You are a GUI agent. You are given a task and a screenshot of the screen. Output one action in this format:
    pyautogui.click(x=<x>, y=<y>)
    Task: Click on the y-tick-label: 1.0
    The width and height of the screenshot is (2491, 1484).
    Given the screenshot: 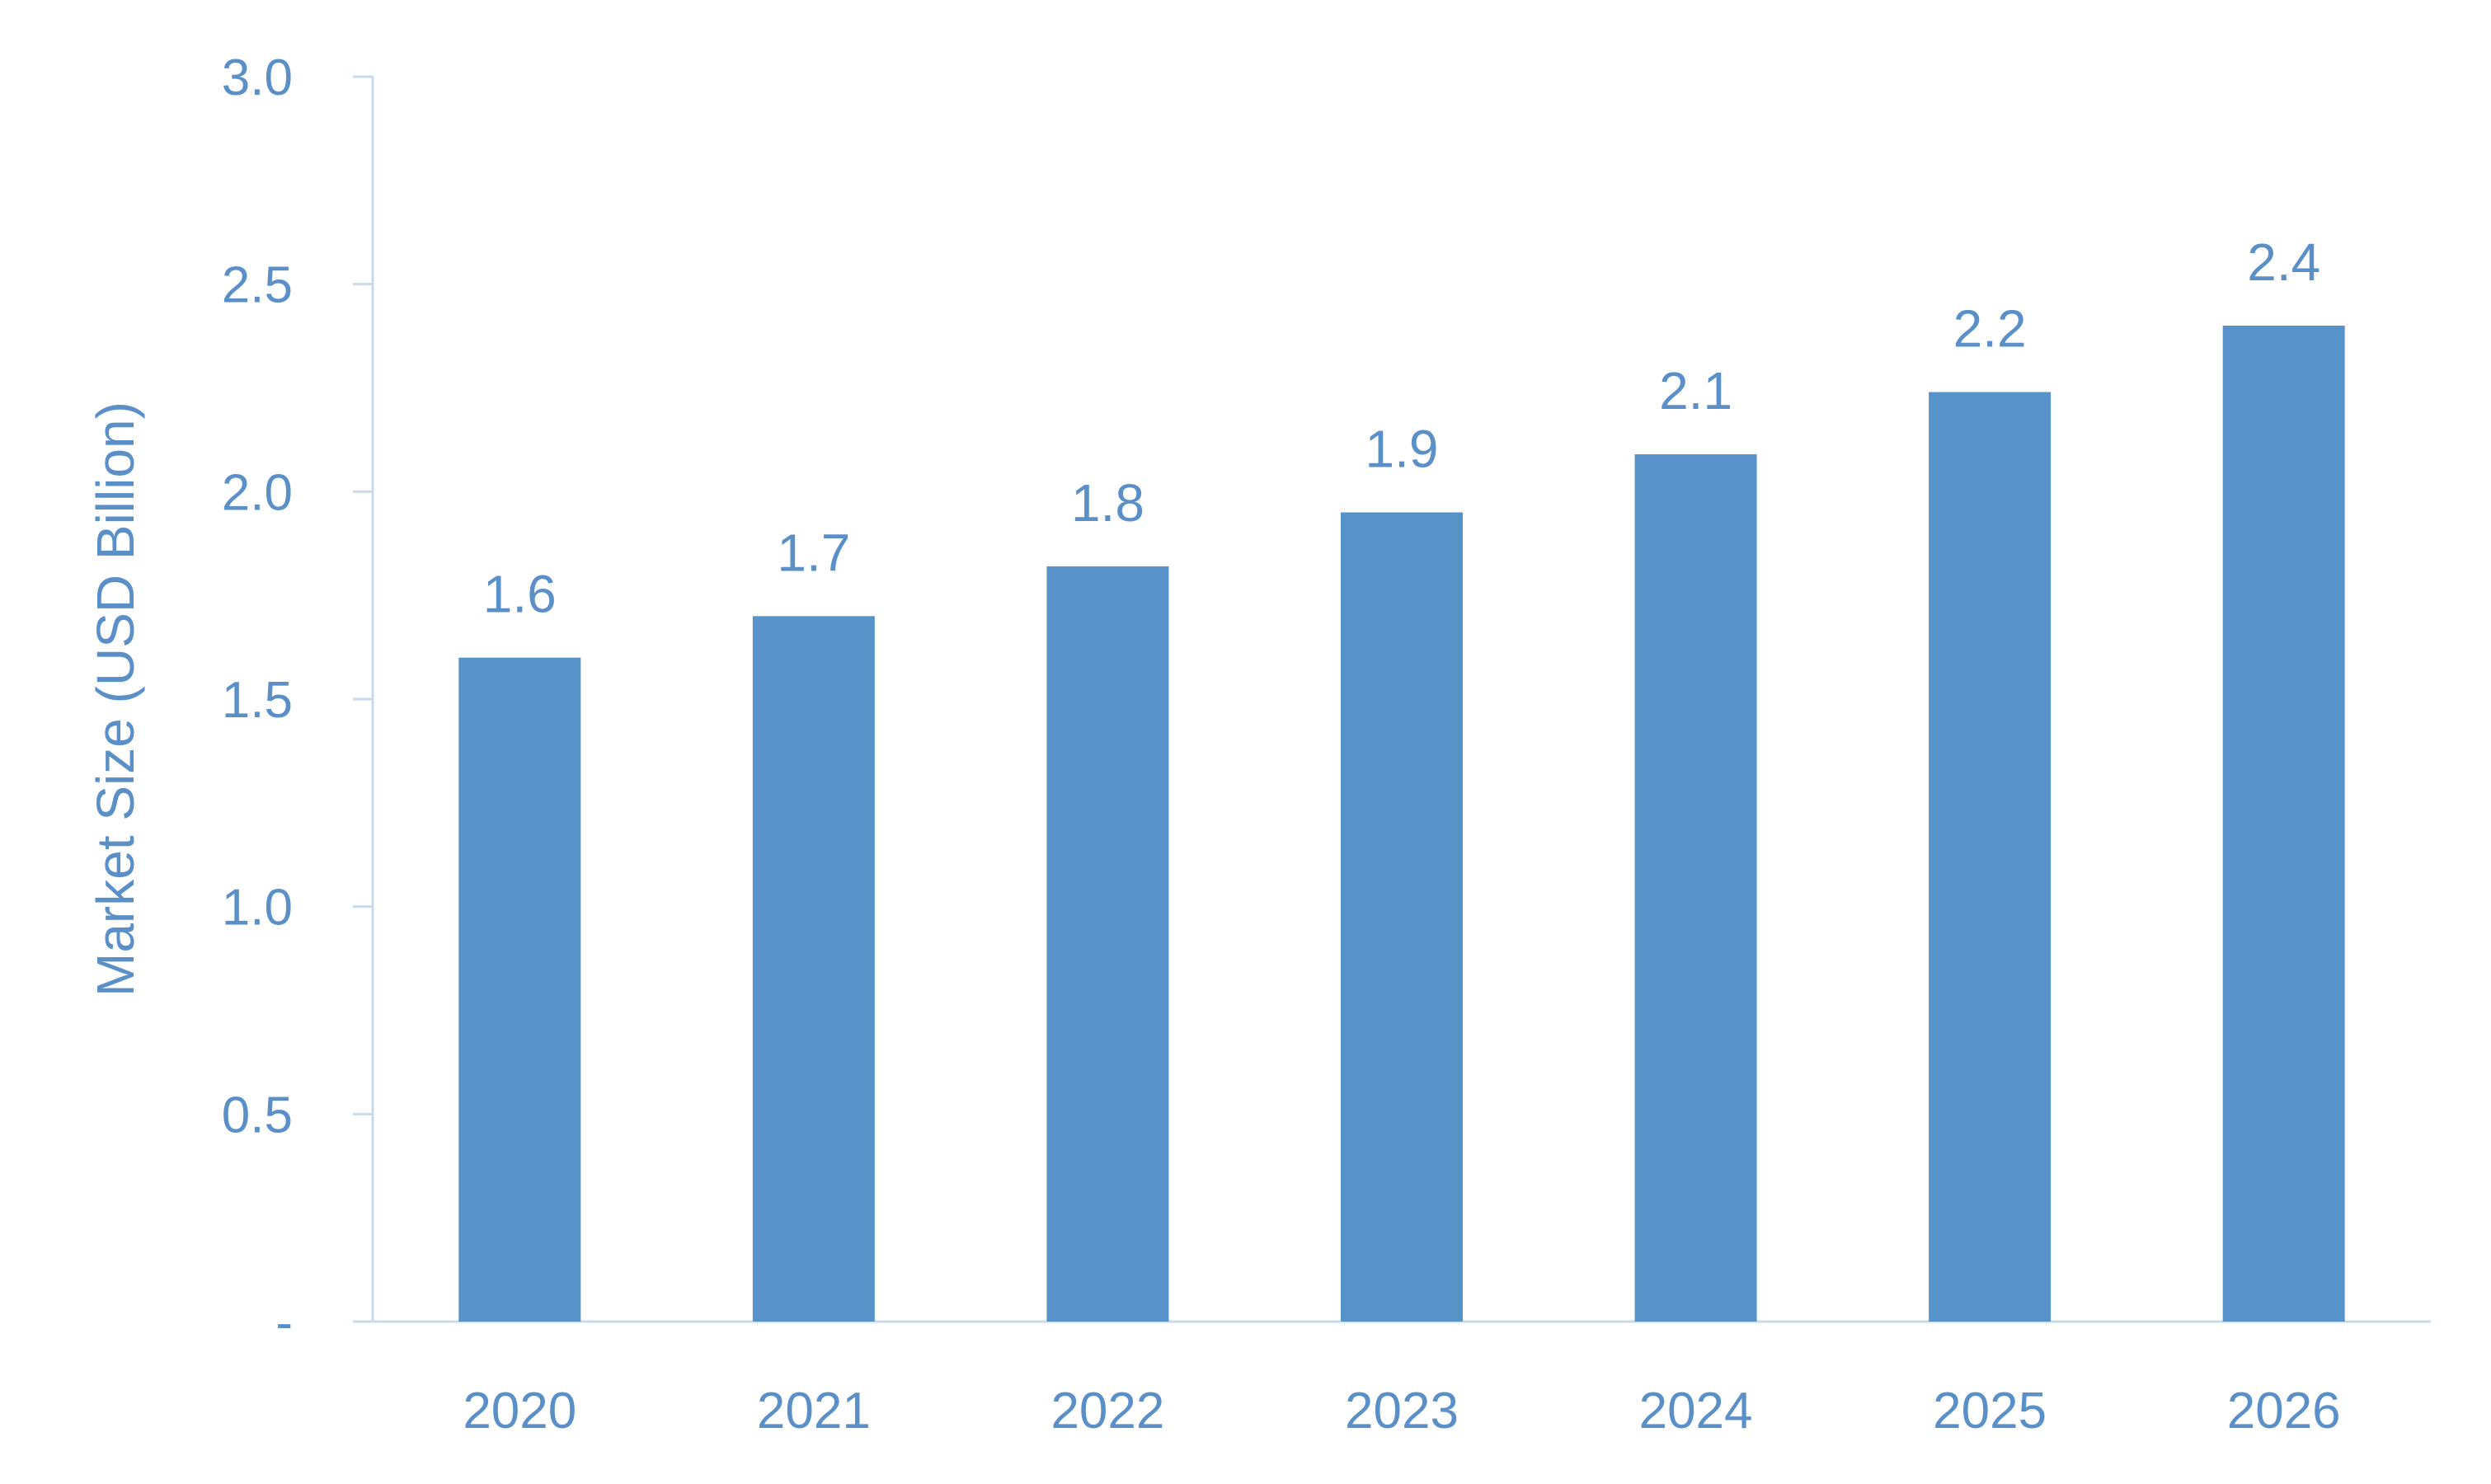 What is the action you would take?
    pyautogui.click(x=258, y=909)
    